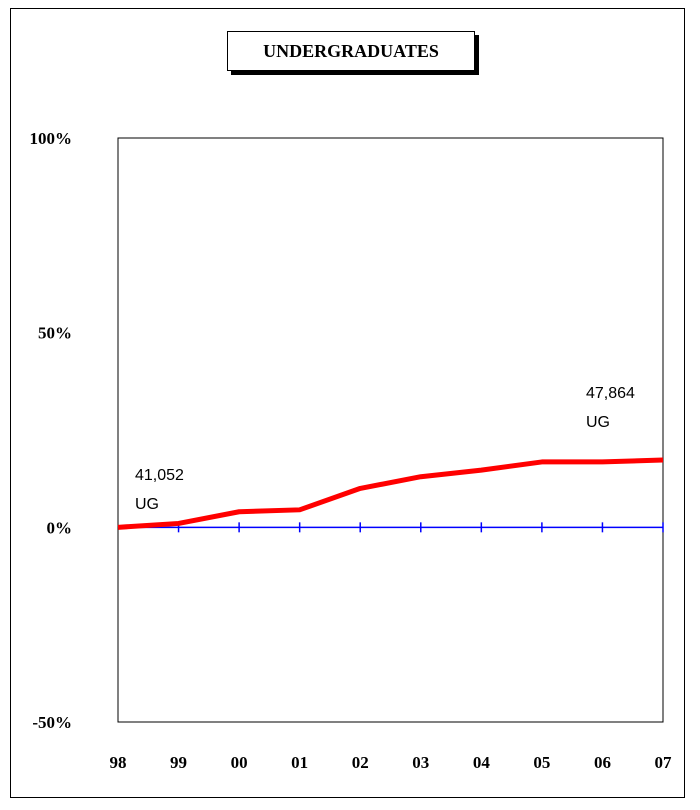  I want to click on chart-title: UNDERGRADUATES, so click(351, 51).